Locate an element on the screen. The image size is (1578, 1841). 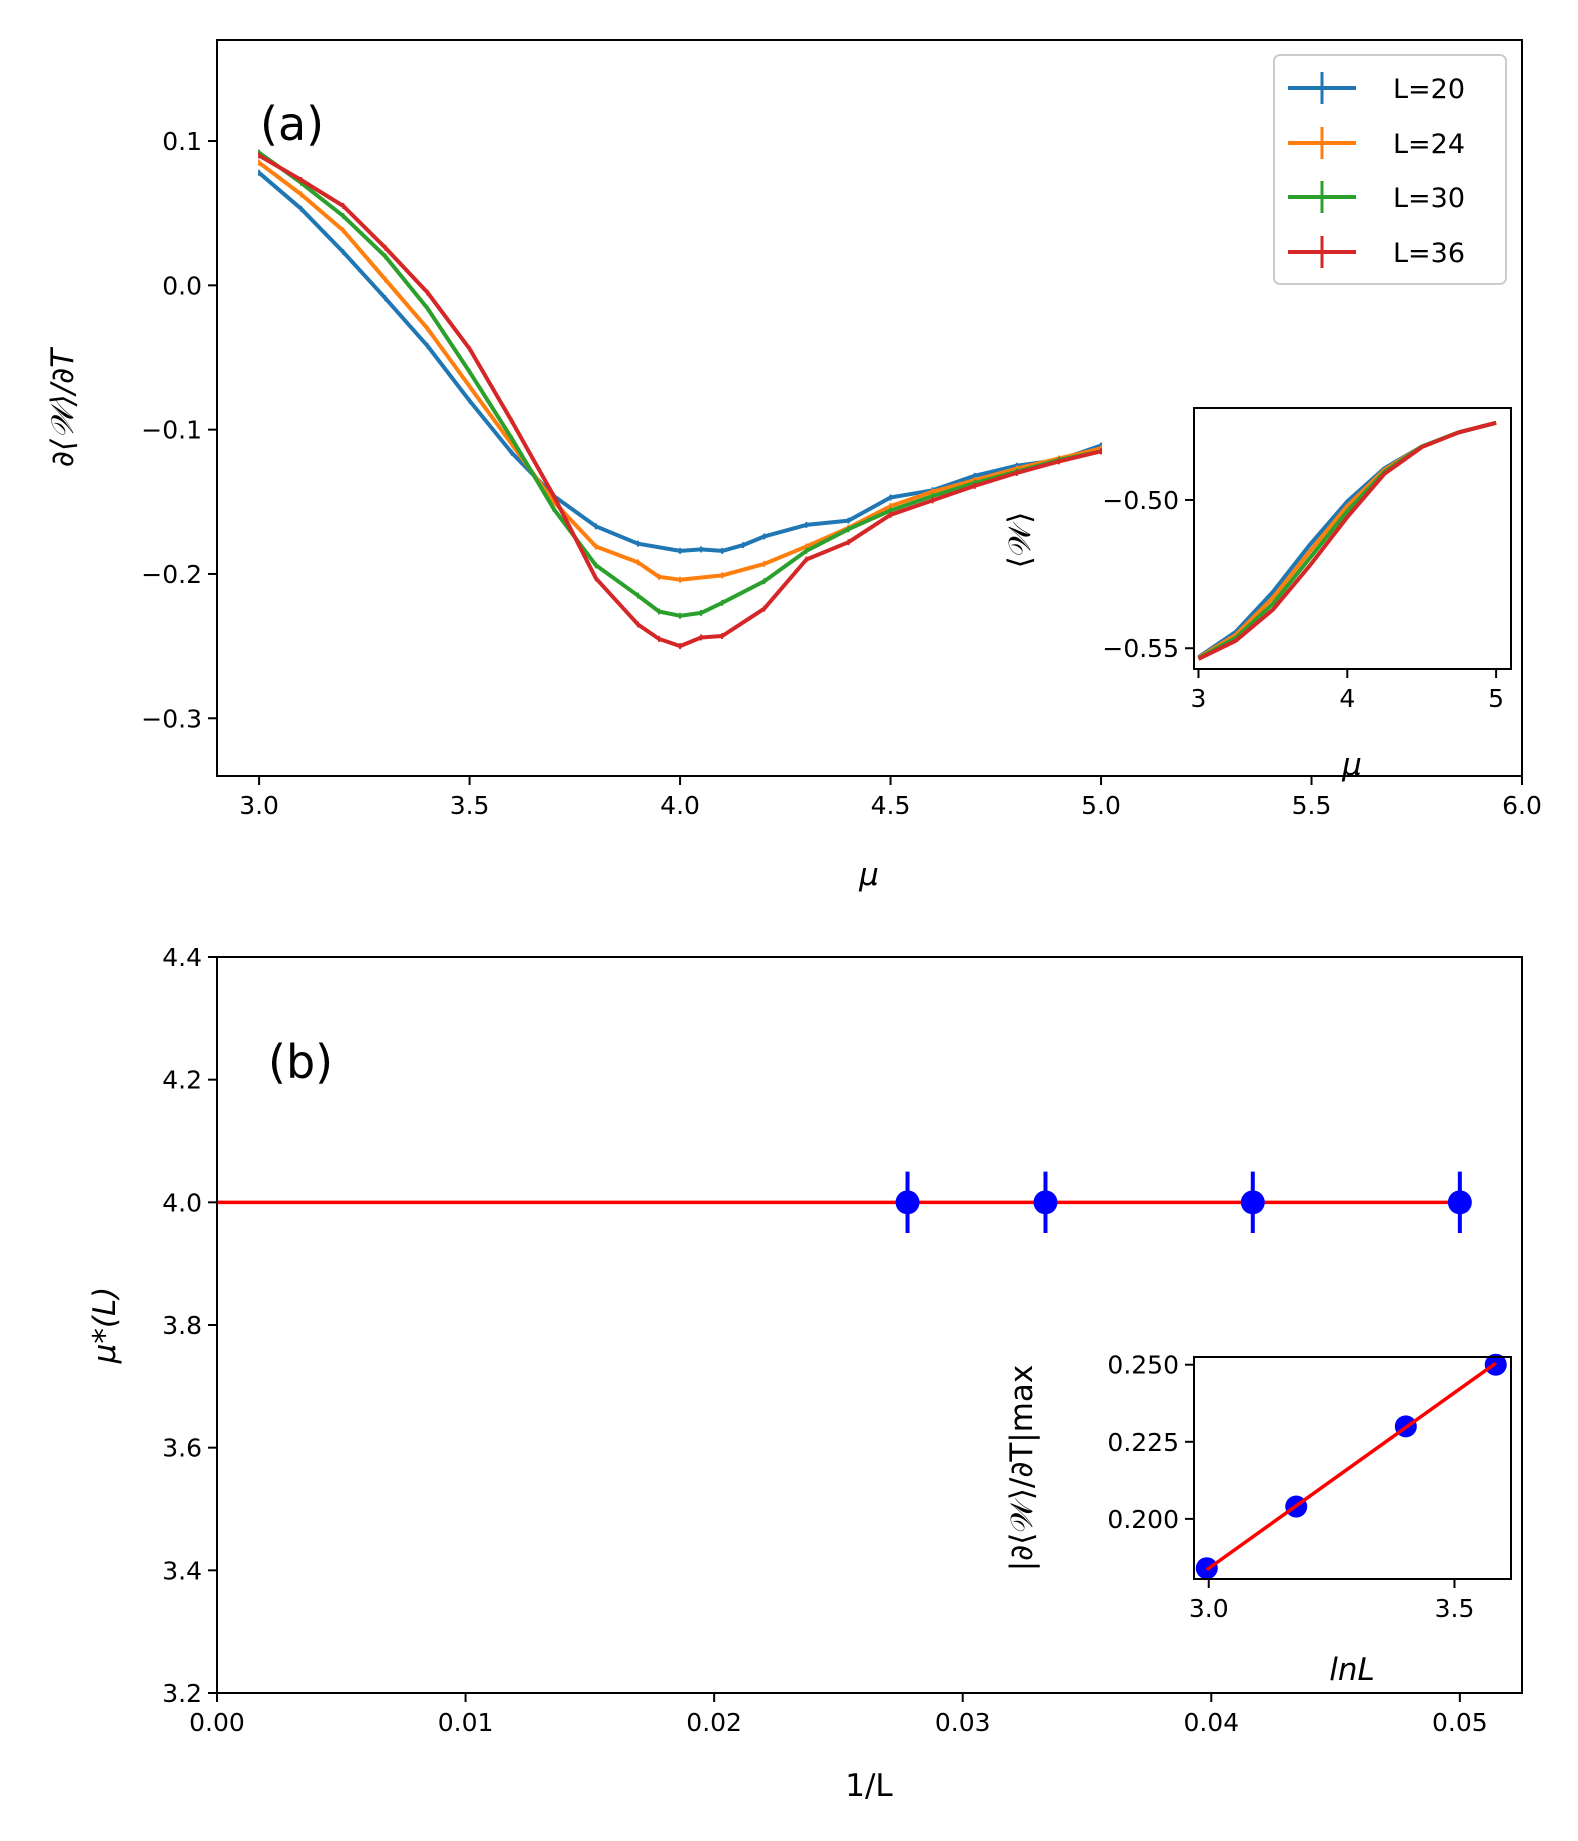
legend-box is located at coordinates (1390, 169).